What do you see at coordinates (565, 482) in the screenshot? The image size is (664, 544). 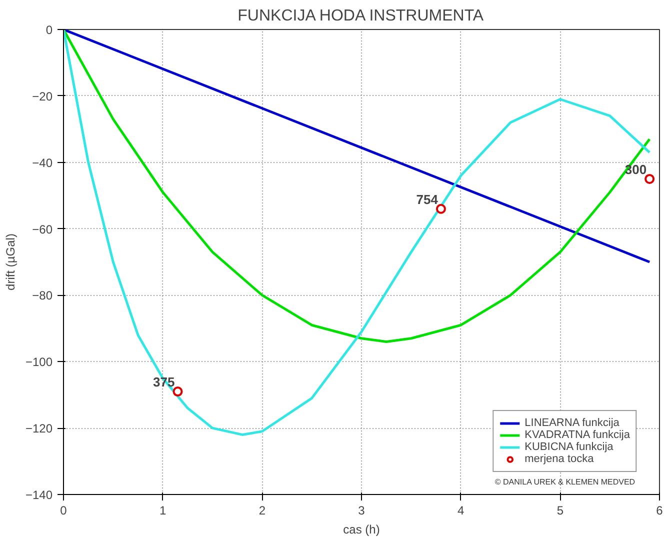 I see `annotation: © DANILA UREK & KLEMEN MEDVED` at bounding box center [565, 482].